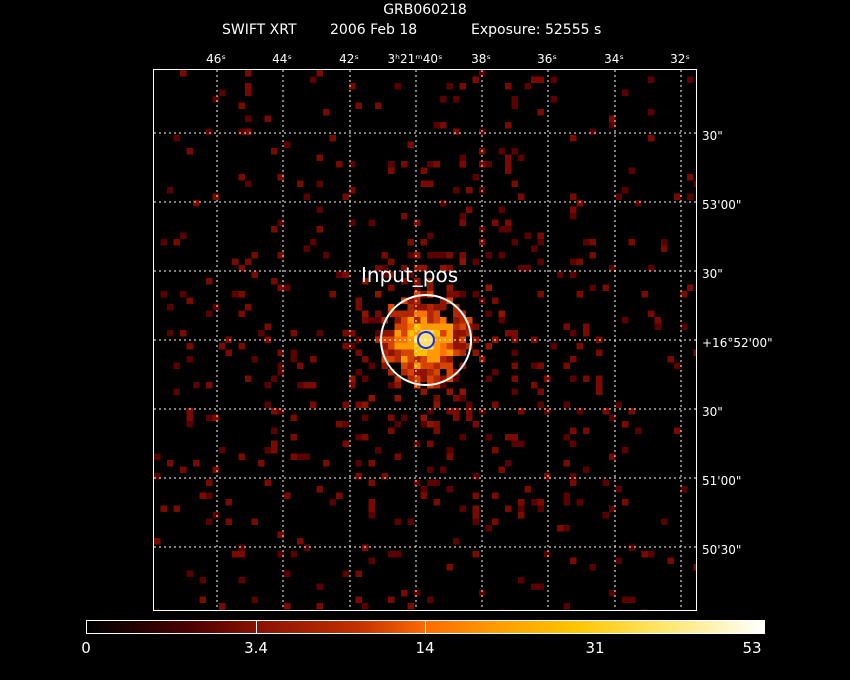 This screenshot has height=680, width=850. Describe the element at coordinates (425, 648) in the screenshot. I see `colorbar-label: 14` at that location.